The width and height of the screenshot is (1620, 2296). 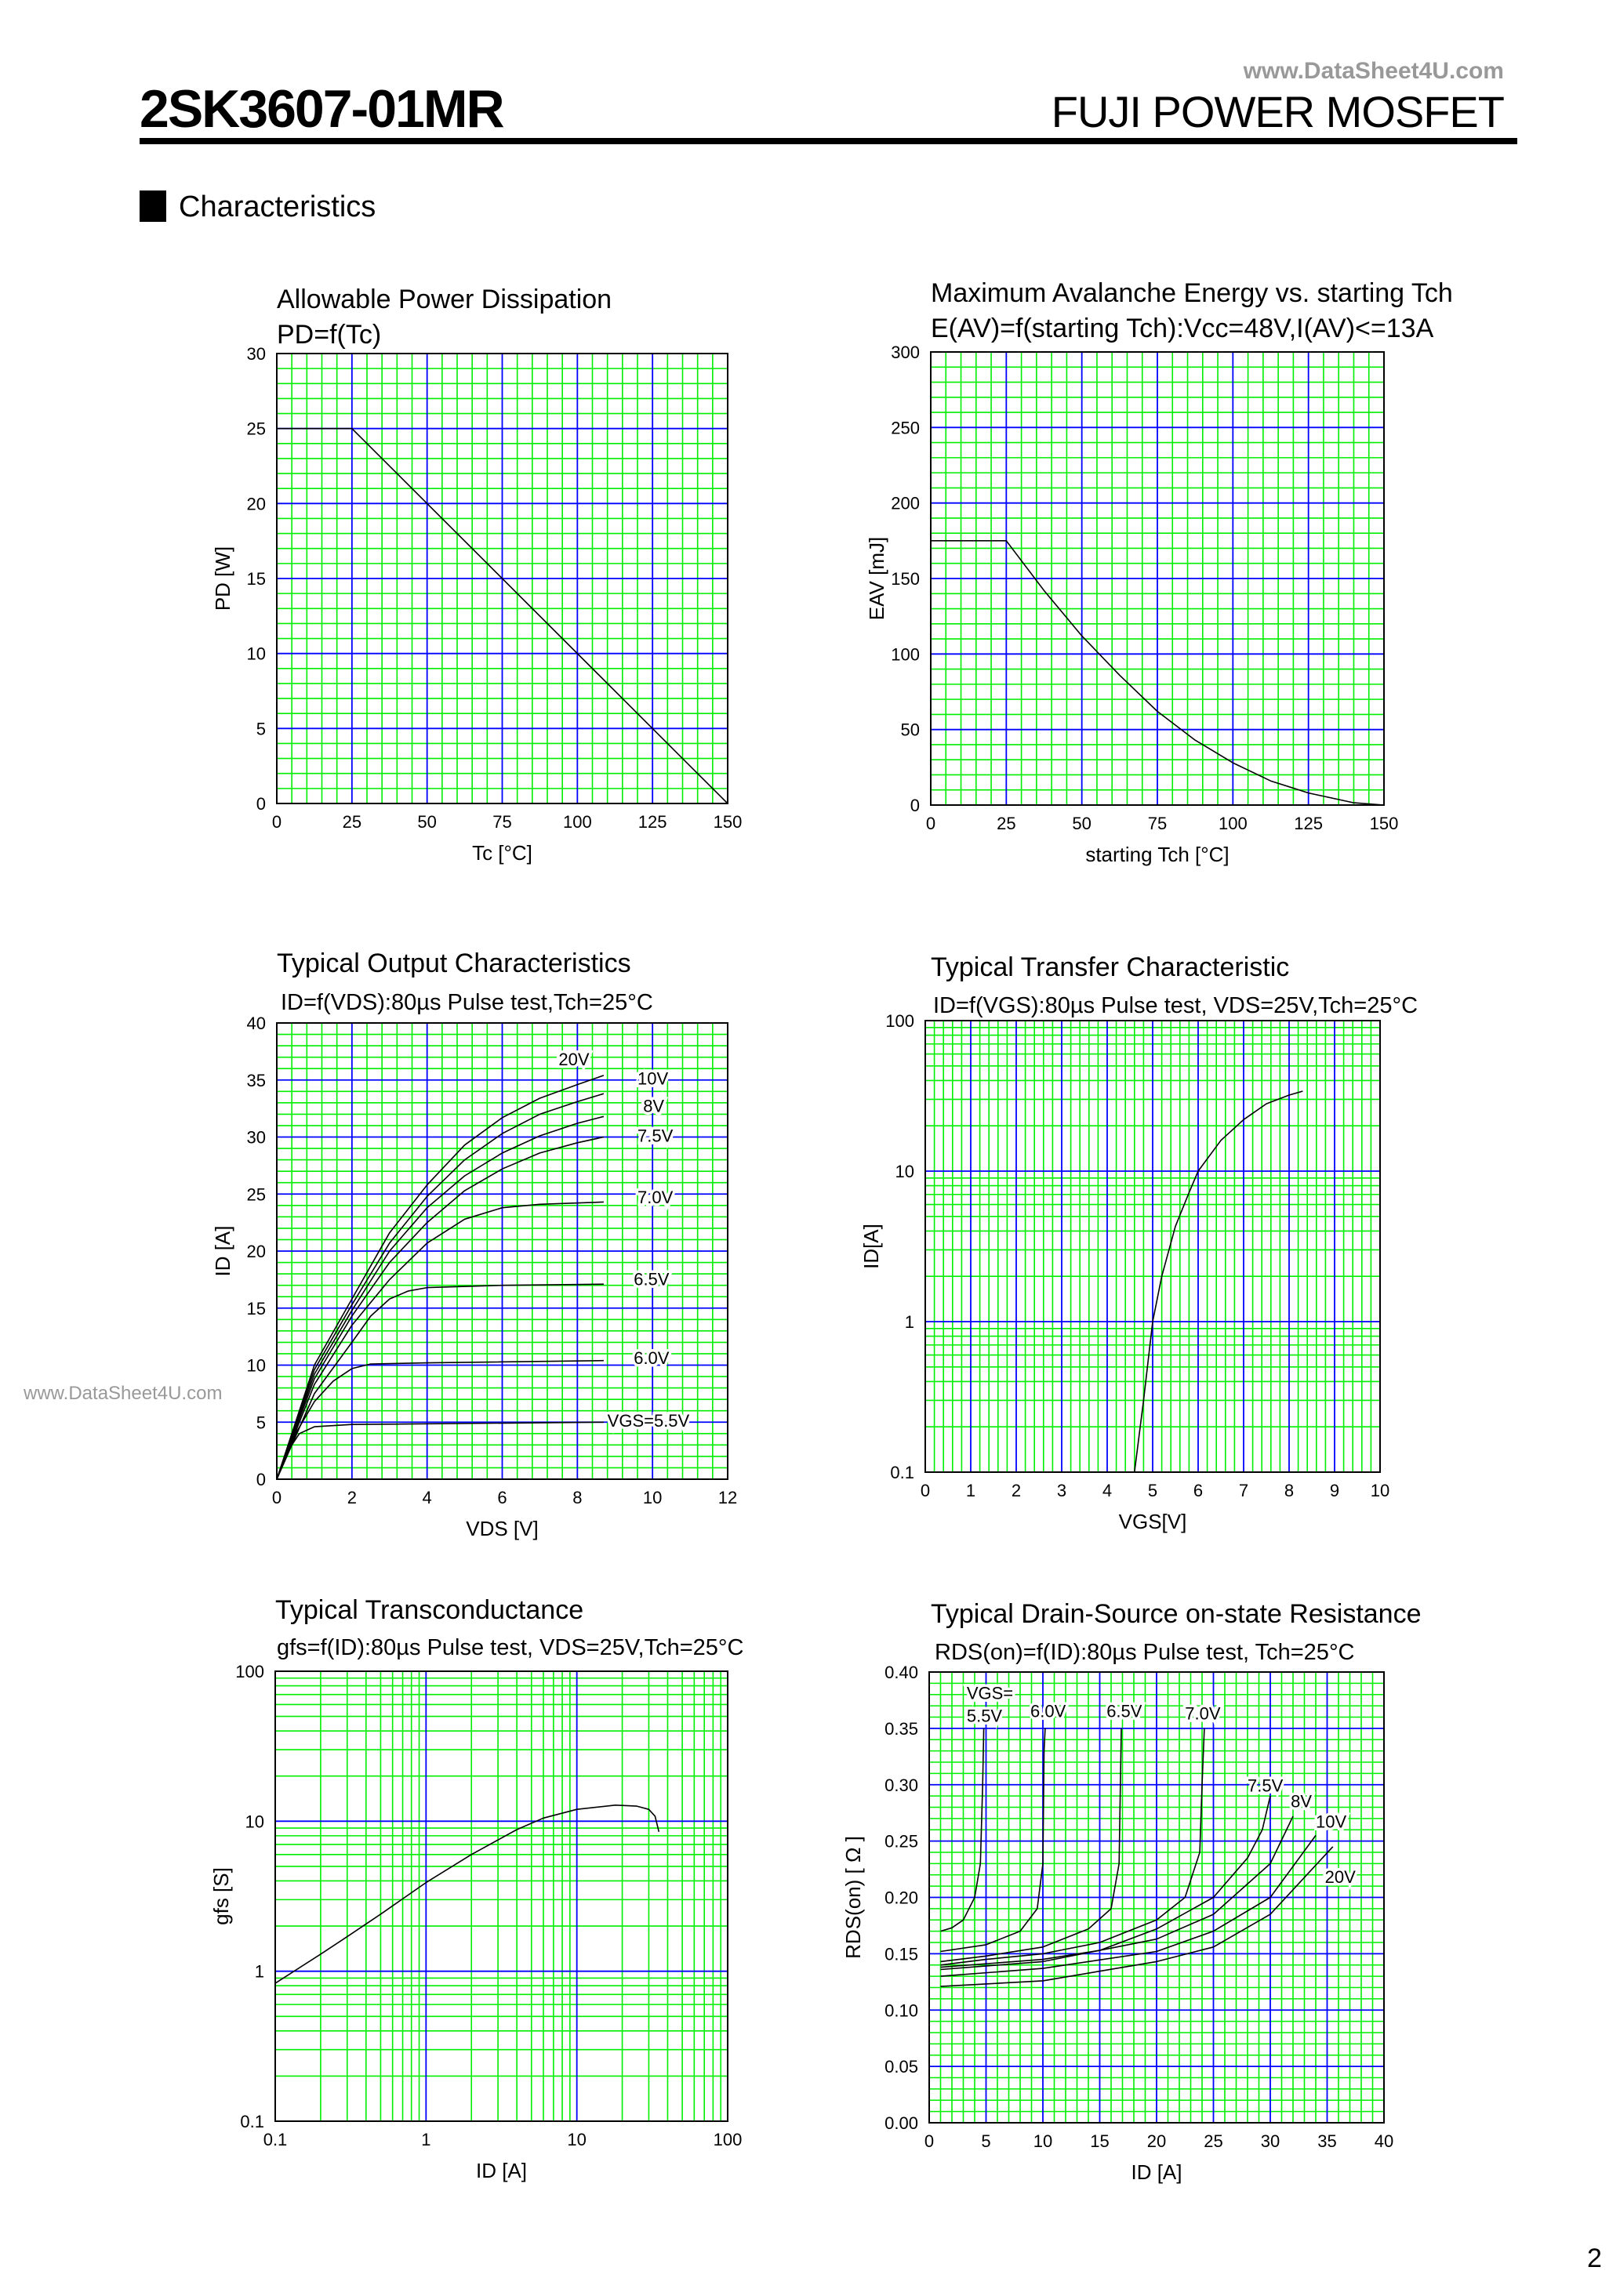 I want to click on curve-label: 5.5V, so click(x=985, y=1716).